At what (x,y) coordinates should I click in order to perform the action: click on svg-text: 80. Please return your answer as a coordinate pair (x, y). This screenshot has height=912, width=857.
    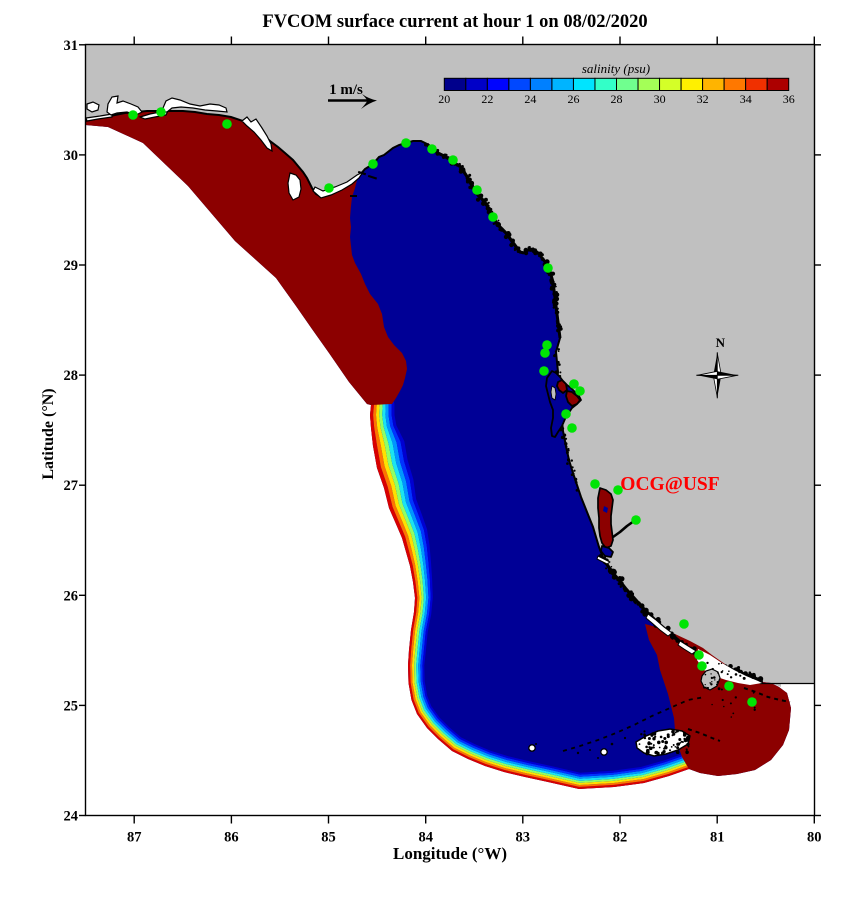
    Looking at the image, I should click on (814, 838).